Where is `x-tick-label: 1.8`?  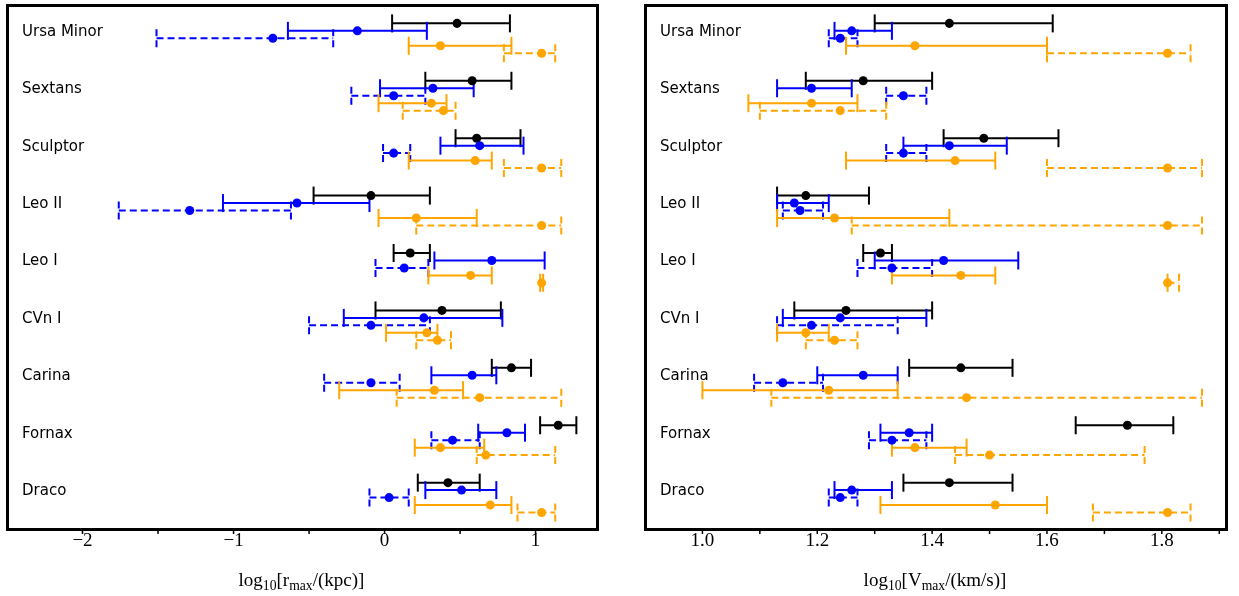 x-tick-label: 1.8 is located at coordinates (1161, 539).